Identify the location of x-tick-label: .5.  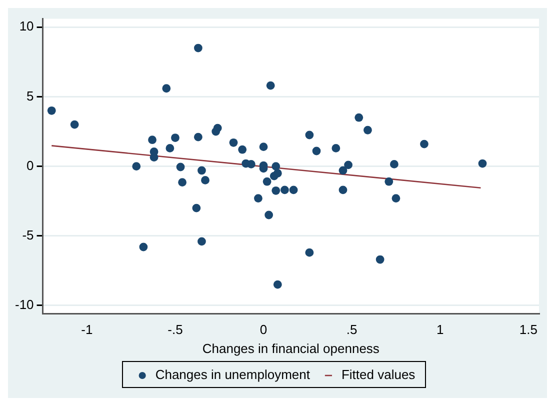
(352, 330).